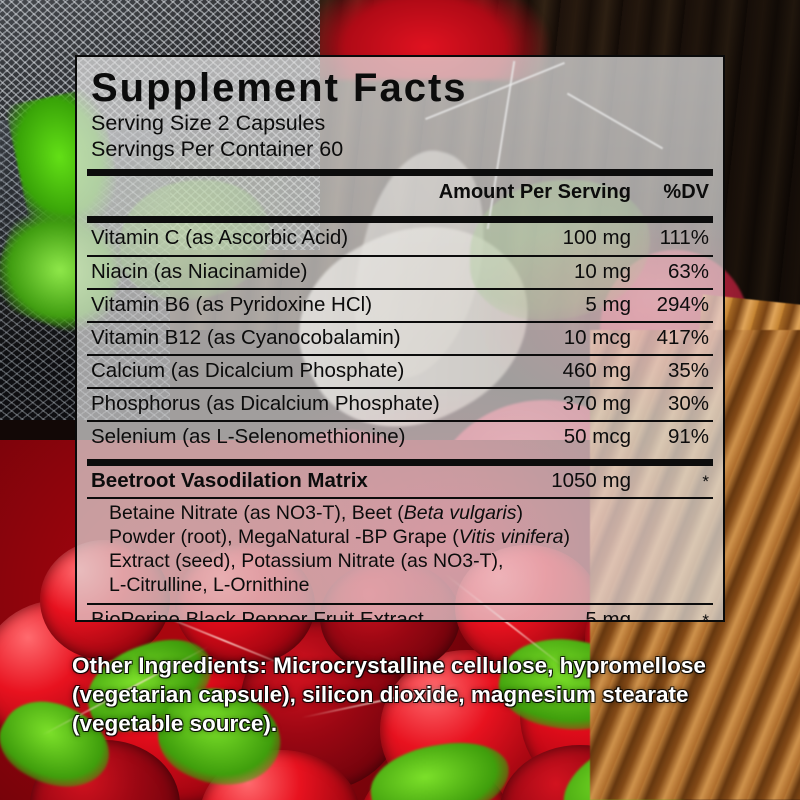  I want to click on other-ingredients-label: Other Ingredients:, so click(170, 665).